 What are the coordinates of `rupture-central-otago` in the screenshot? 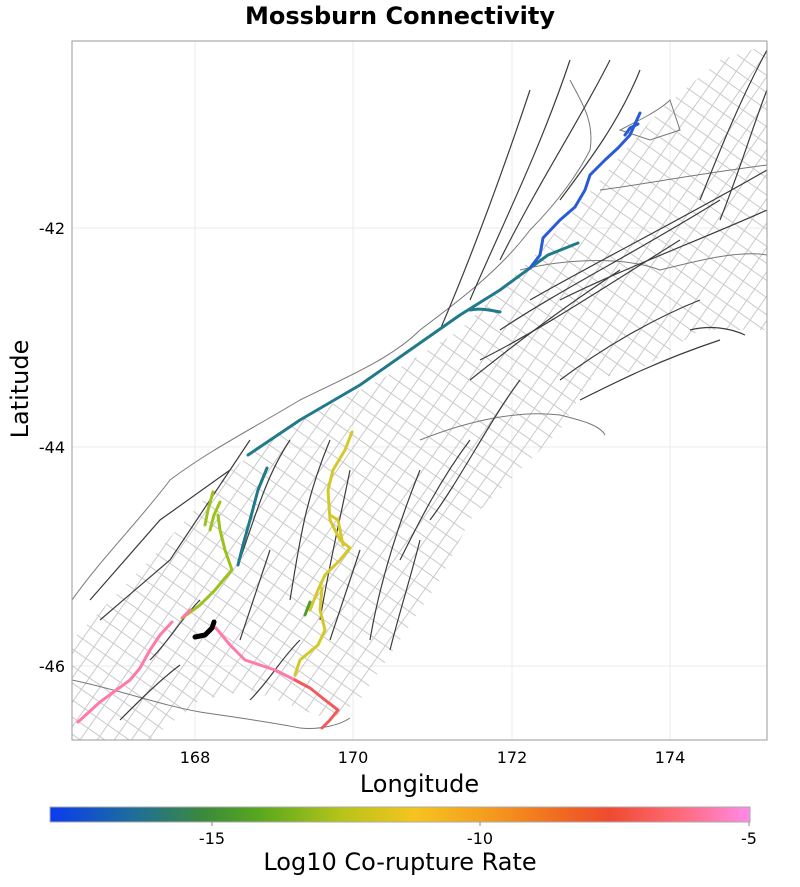 It's located at (331, 521).